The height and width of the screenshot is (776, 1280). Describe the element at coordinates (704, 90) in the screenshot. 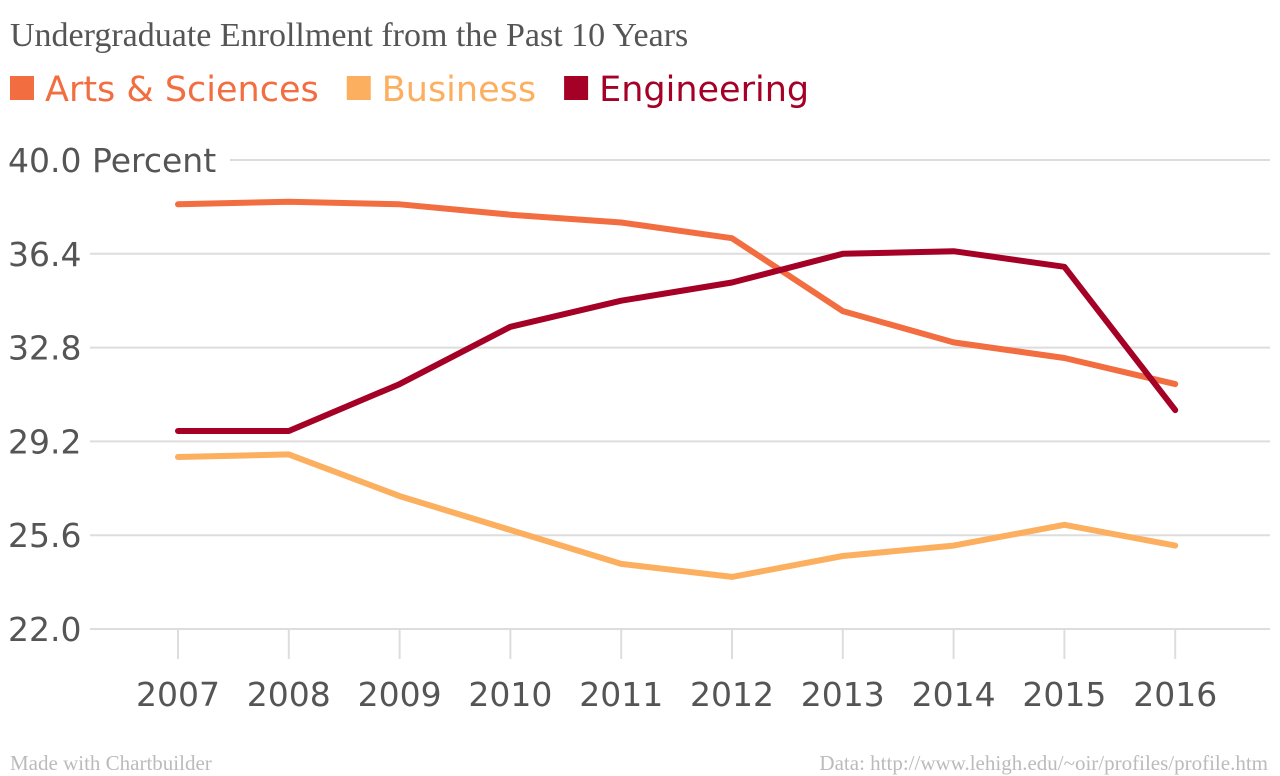

I see `legend-label-2: Engineering` at that location.